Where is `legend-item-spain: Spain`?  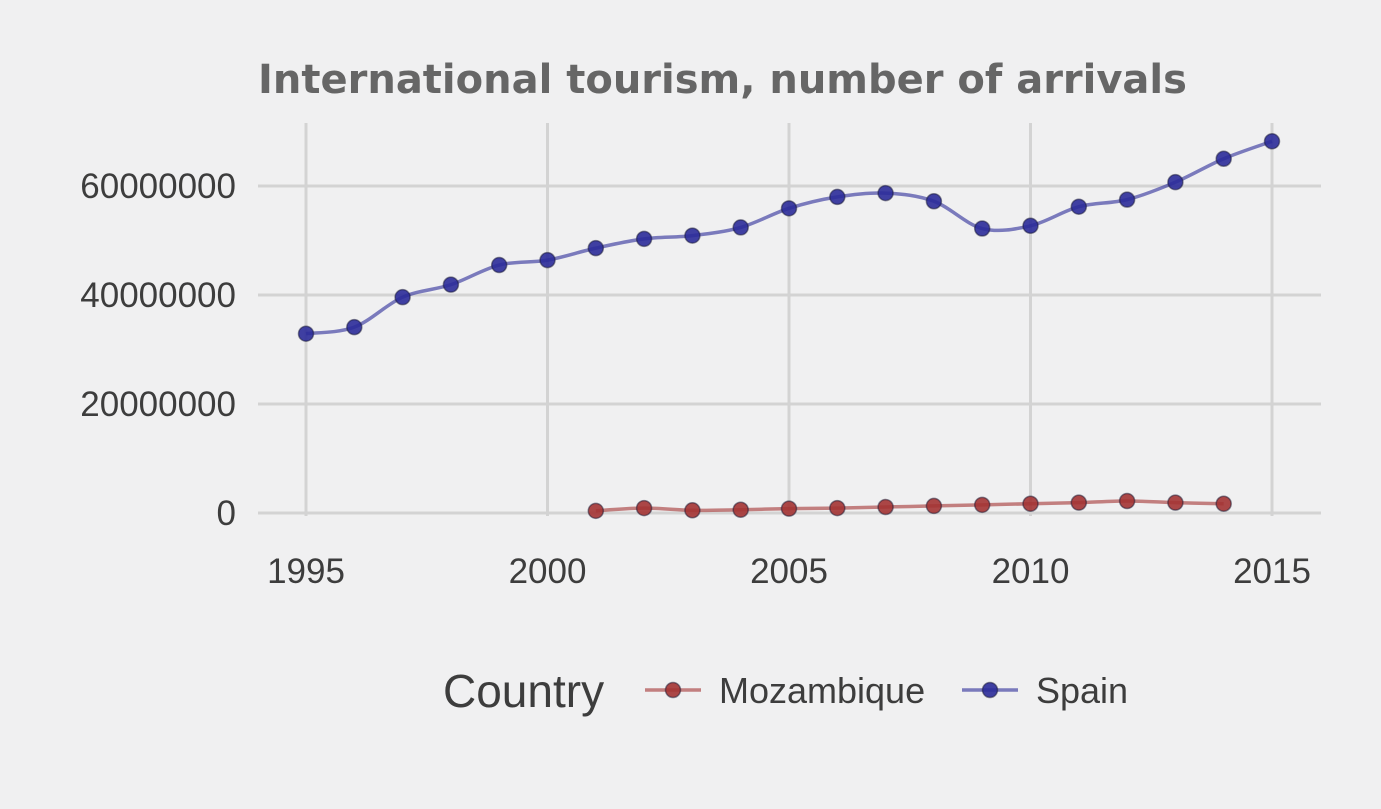 legend-item-spain: Spain is located at coordinates (1045, 690).